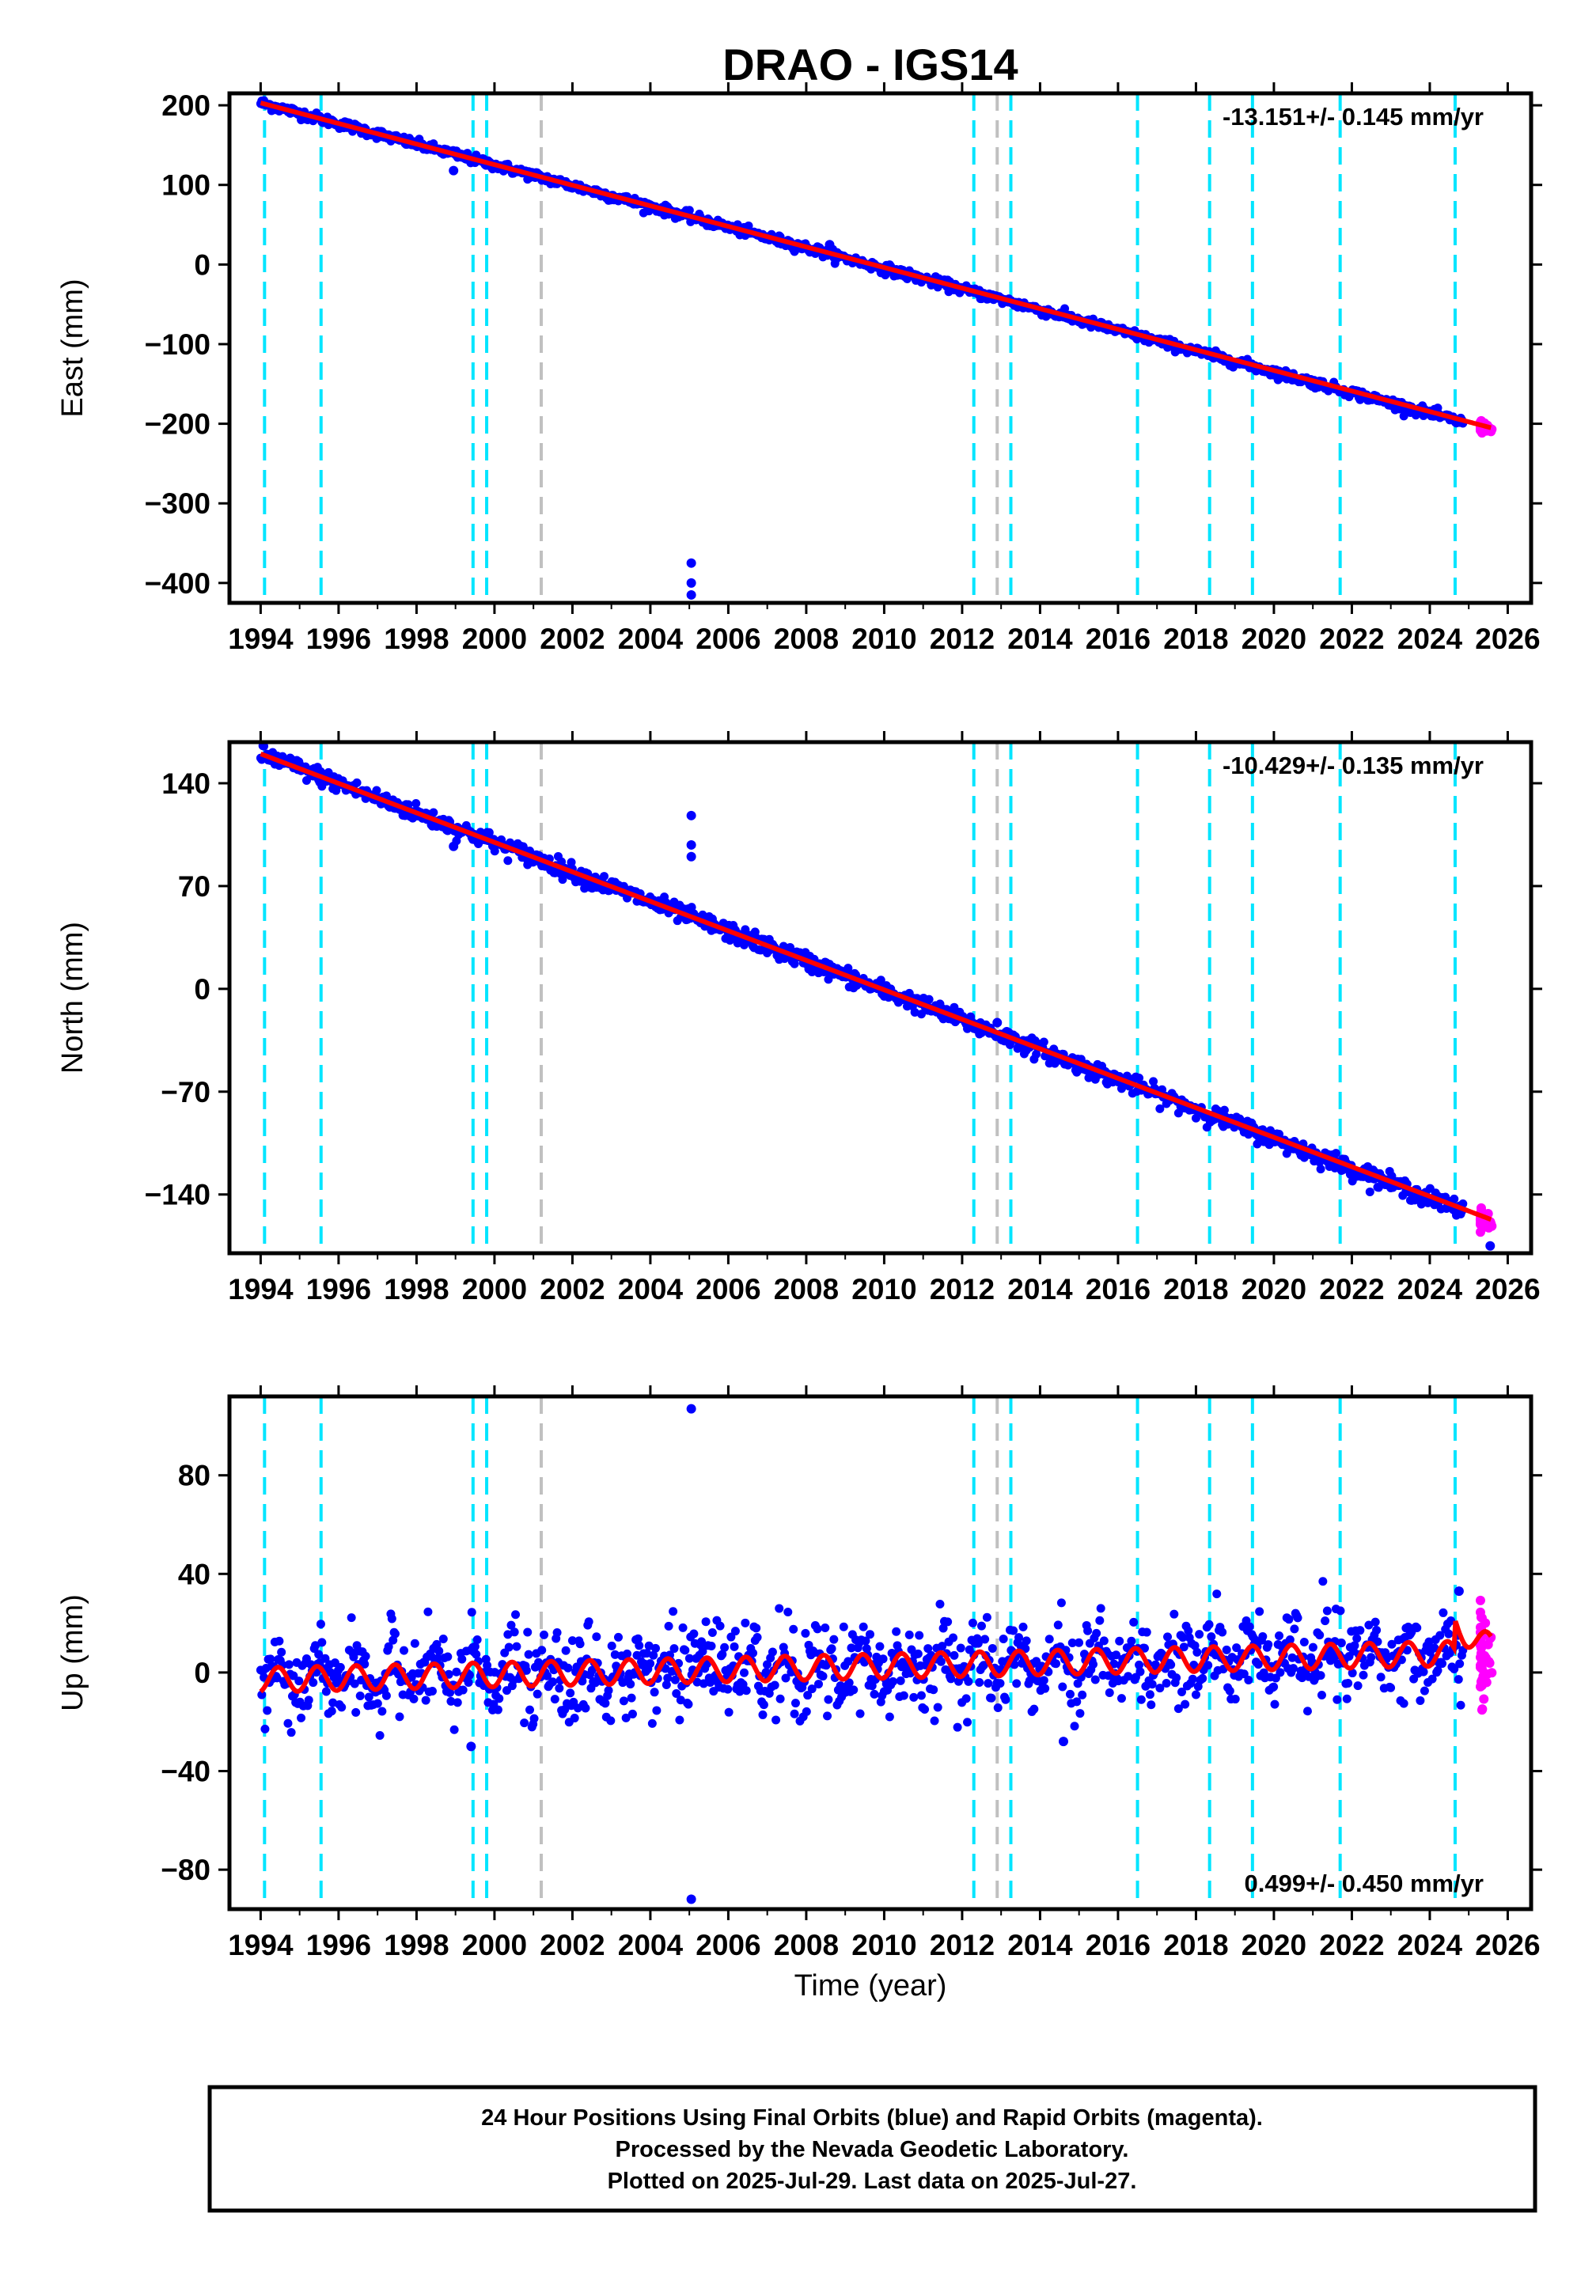  I want to click on x-tick-label: 2014, so click(1040, 1289).